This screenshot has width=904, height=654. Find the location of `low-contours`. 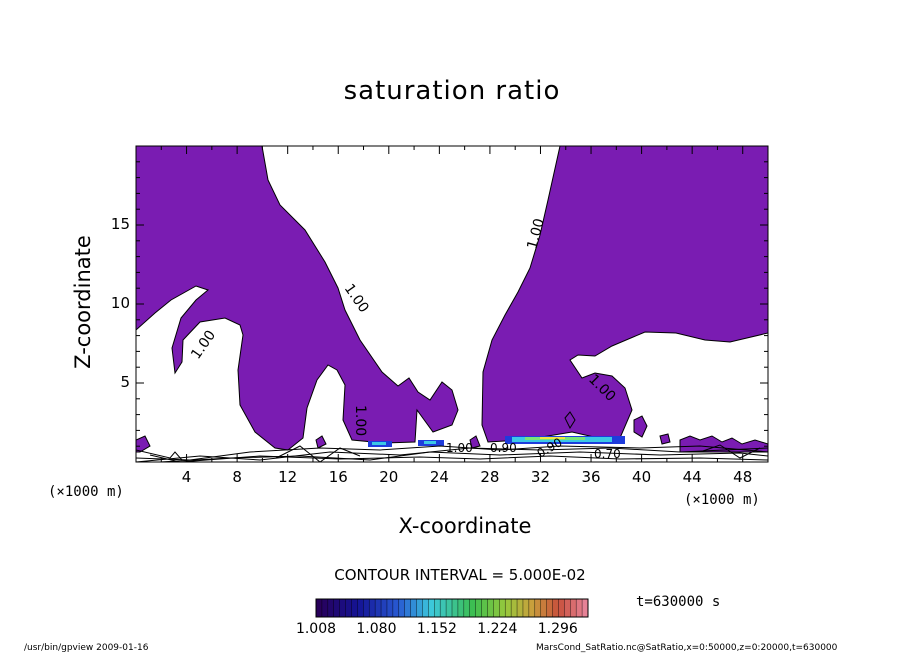

low-contours is located at coordinates (452, 453).